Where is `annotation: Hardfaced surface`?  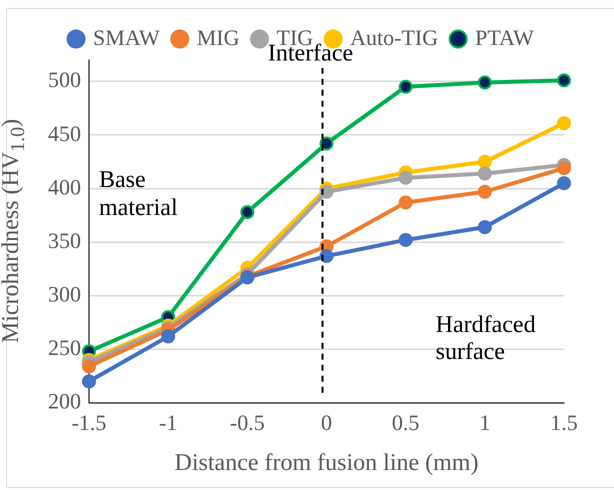 annotation: Hardfaced surface is located at coordinates (486, 339).